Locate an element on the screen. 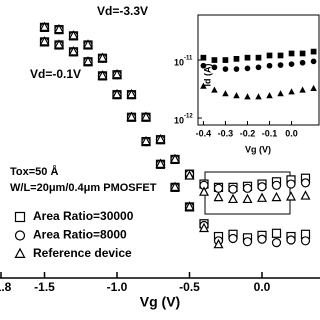  inset-y-tick-exponent: -11 is located at coordinates (188, 59).